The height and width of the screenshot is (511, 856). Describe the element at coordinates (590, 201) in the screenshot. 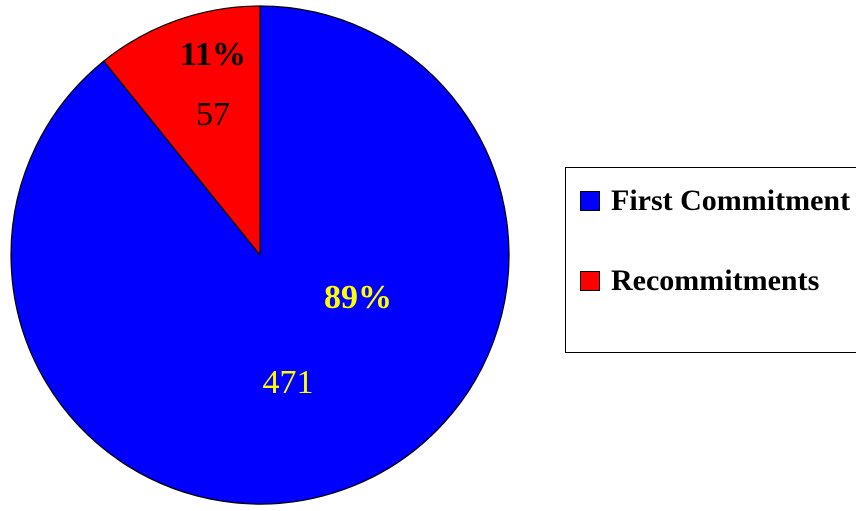

I see `legend-swatch-first-commitment` at that location.